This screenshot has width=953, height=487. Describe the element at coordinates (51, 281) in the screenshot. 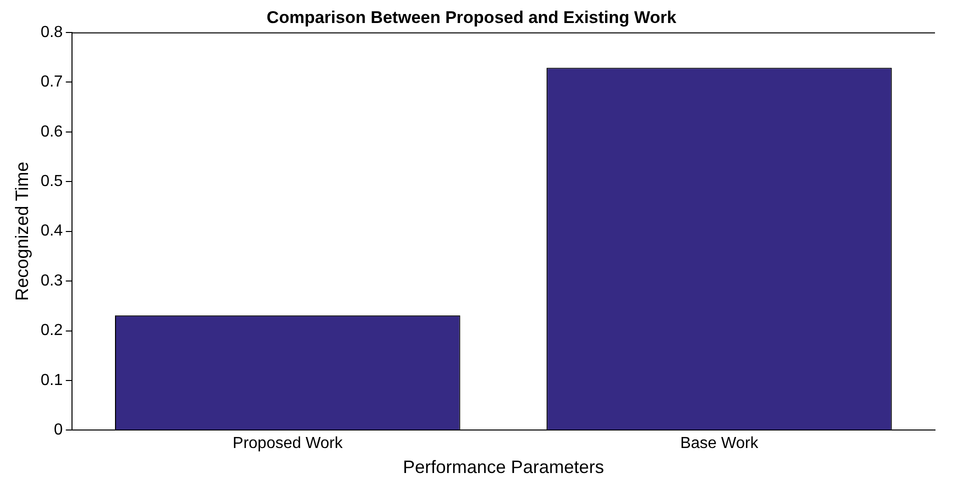

I see `y-tick-label: 0.3` at that location.